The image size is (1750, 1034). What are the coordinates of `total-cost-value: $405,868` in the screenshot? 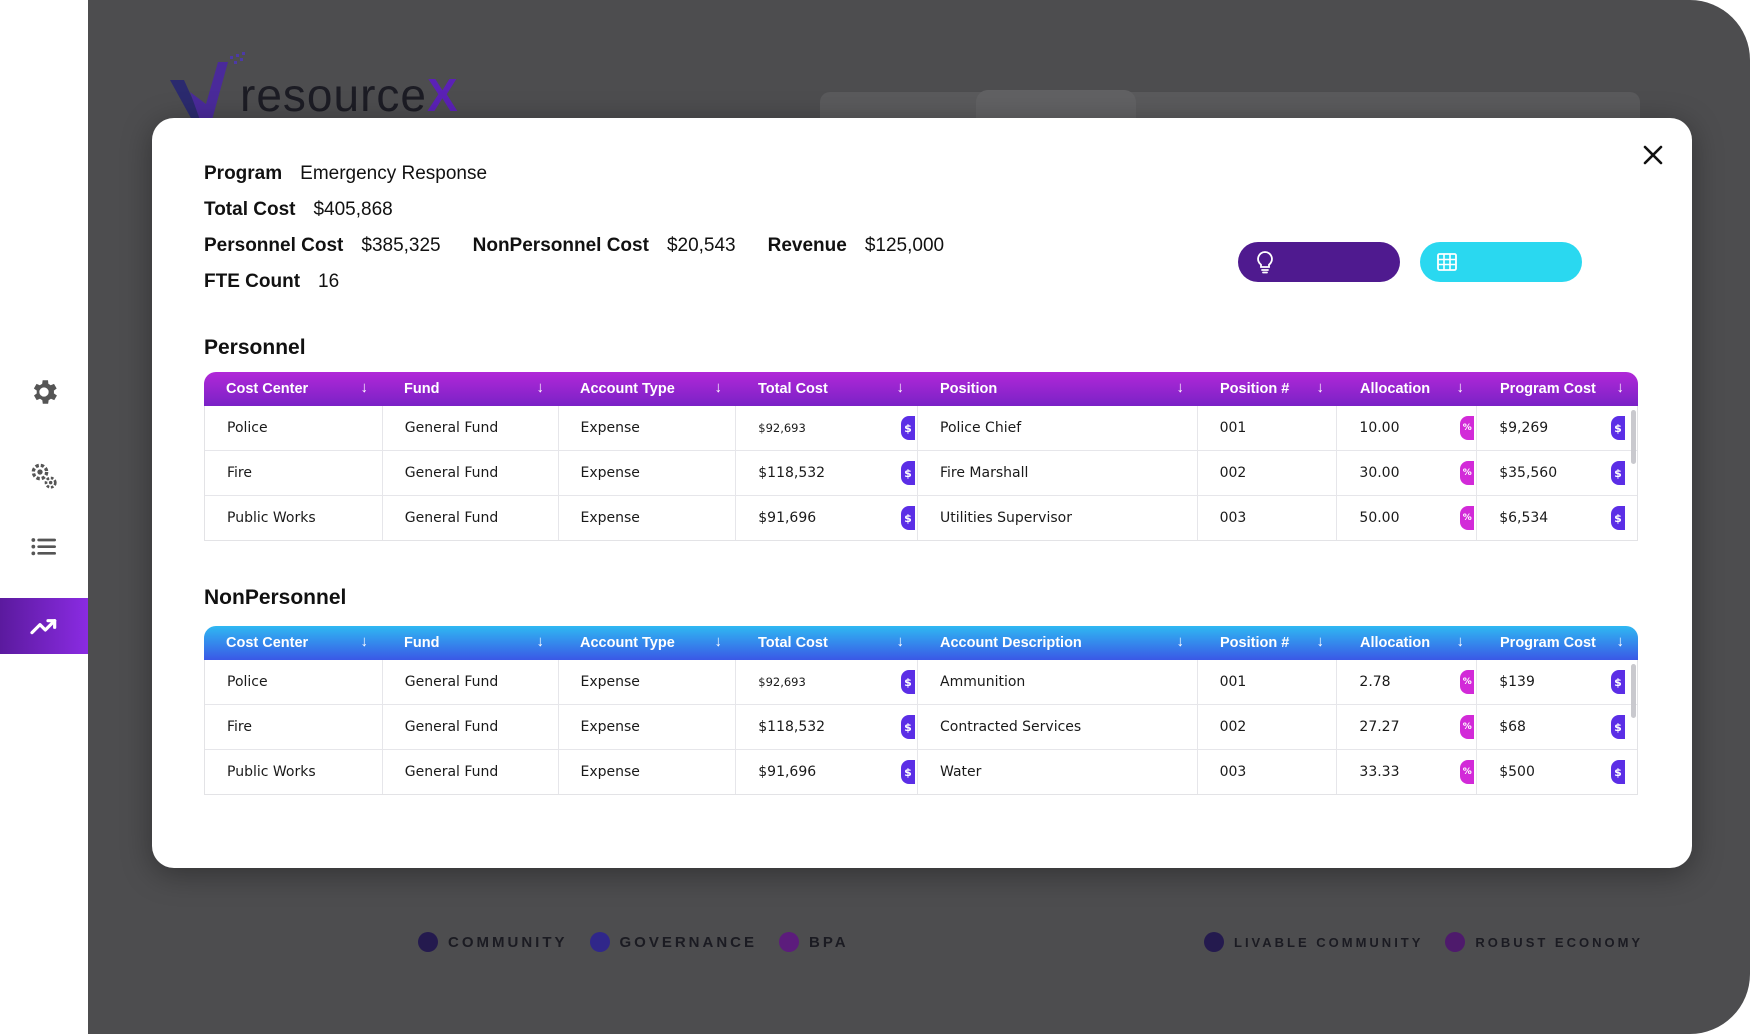 It's located at (353, 209).